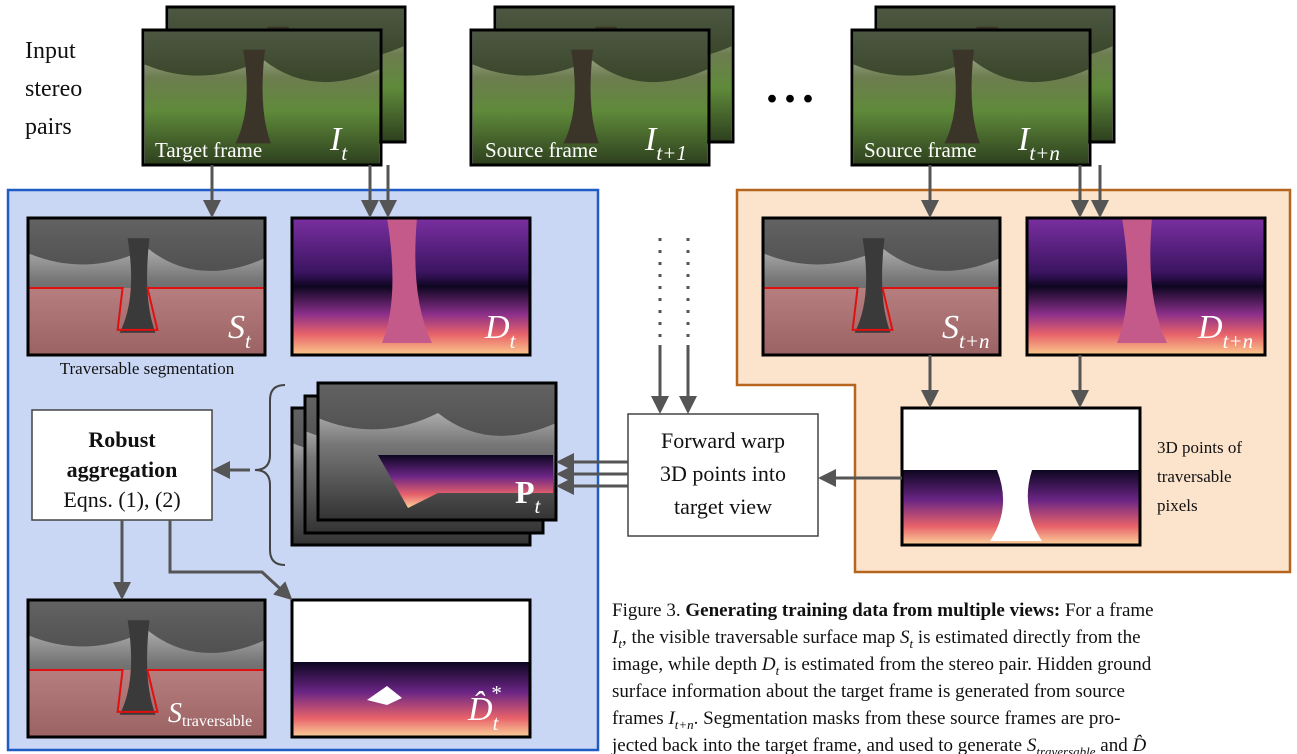 The height and width of the screenshot is (754, 1297). Describe the element at coordinates (640, 718) in the screenshot. I see `caption-run: frames` at that location.